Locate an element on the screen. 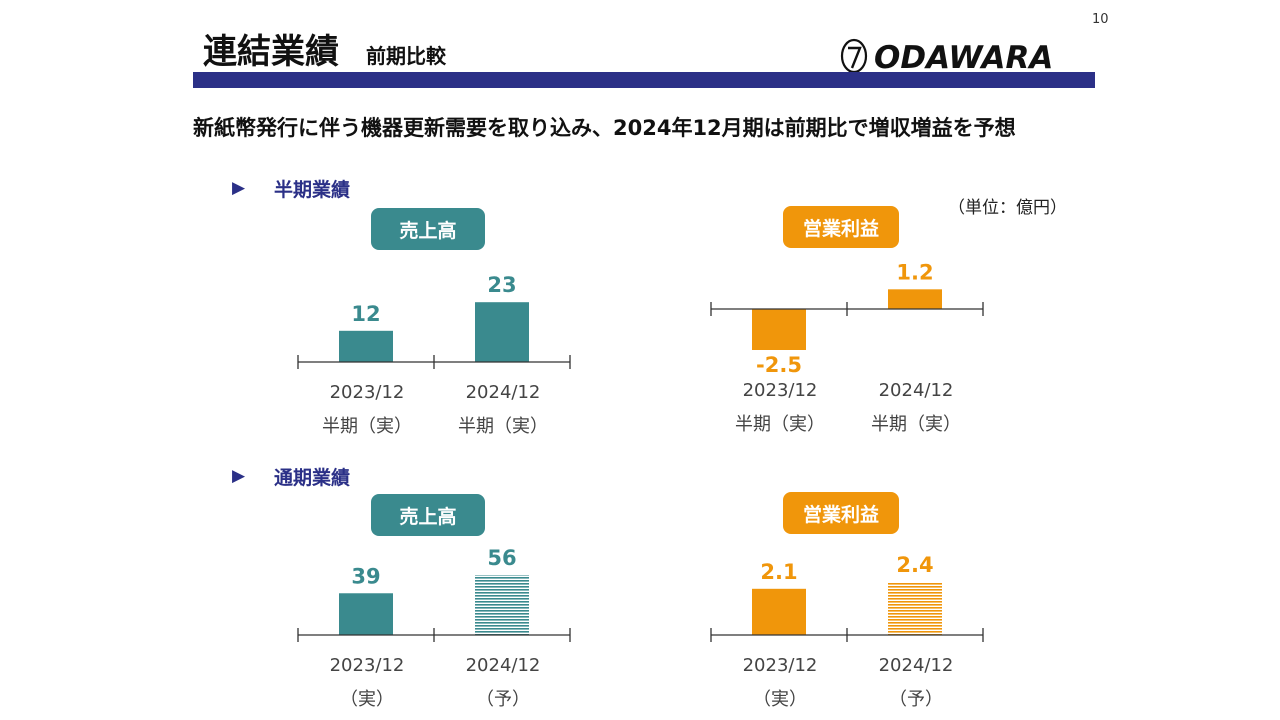 Image resolution: width=1280 pixels, height=720 pixels. data-label: 39 is located at coordinates (365, 576).